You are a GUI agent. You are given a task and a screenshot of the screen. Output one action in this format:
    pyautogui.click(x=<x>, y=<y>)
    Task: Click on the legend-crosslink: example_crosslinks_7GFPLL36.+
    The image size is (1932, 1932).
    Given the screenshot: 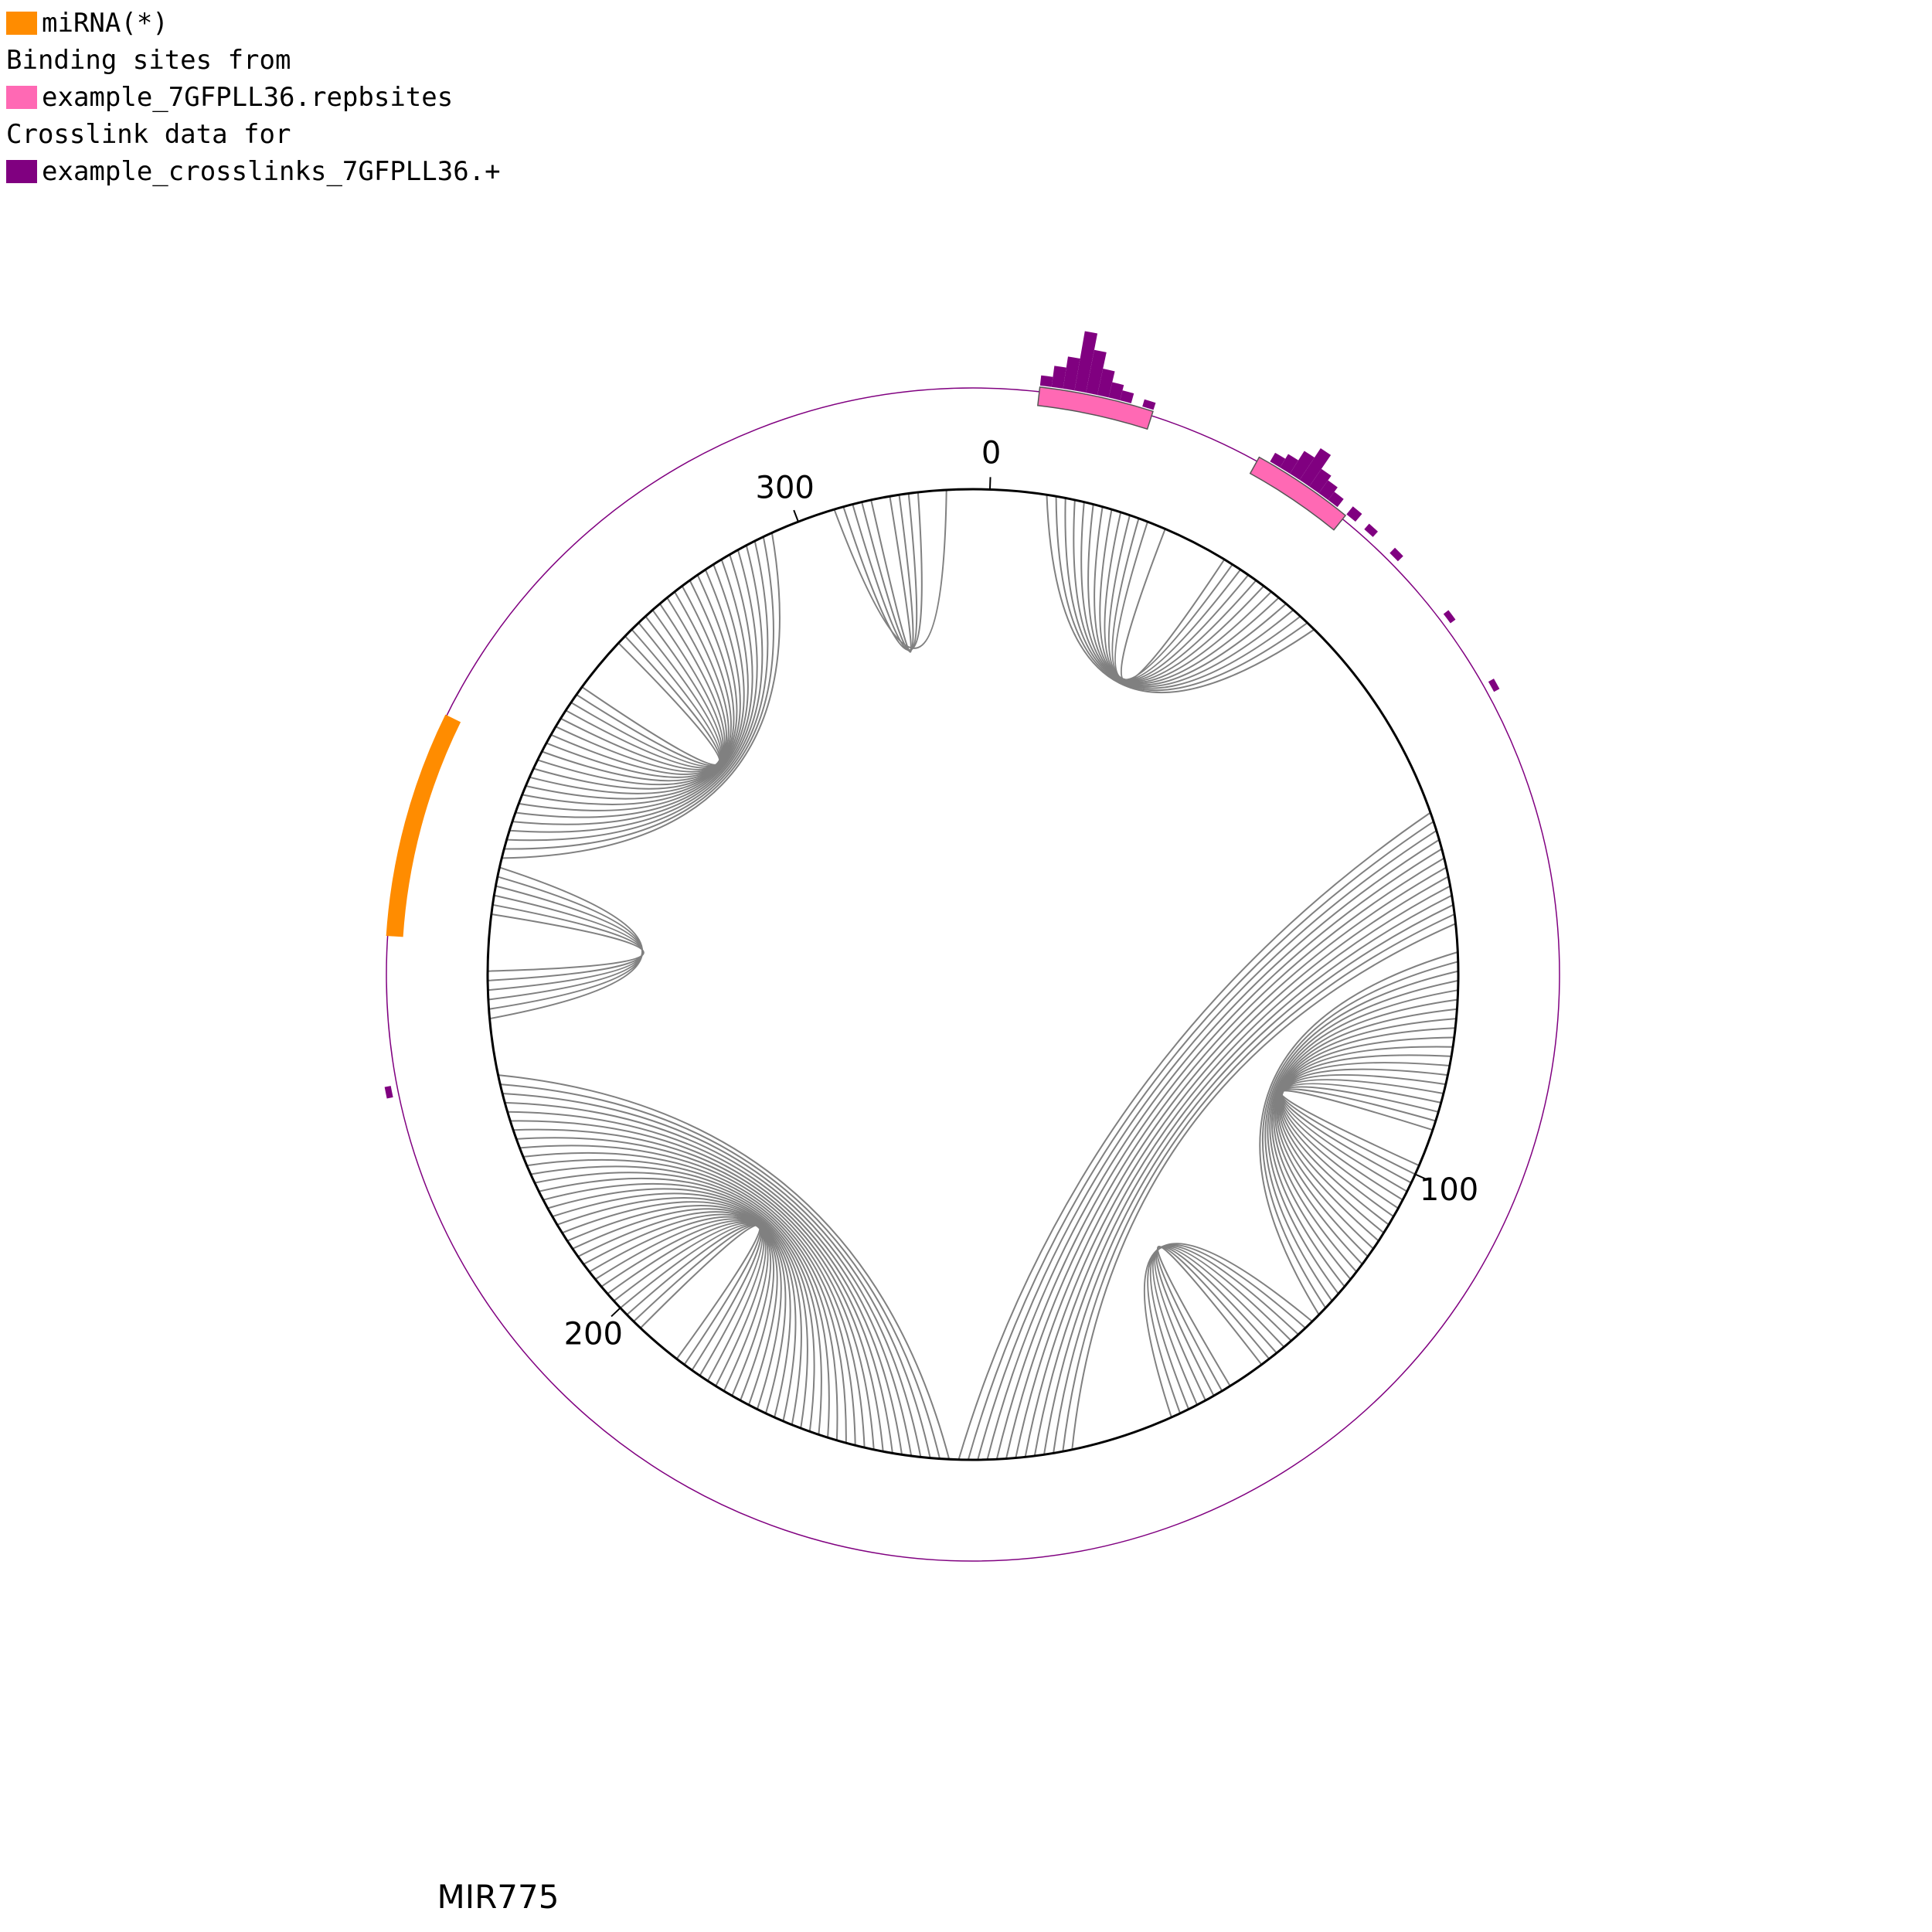 What is the action you would take?
    pyautogui.click(x=253, y=171)
    